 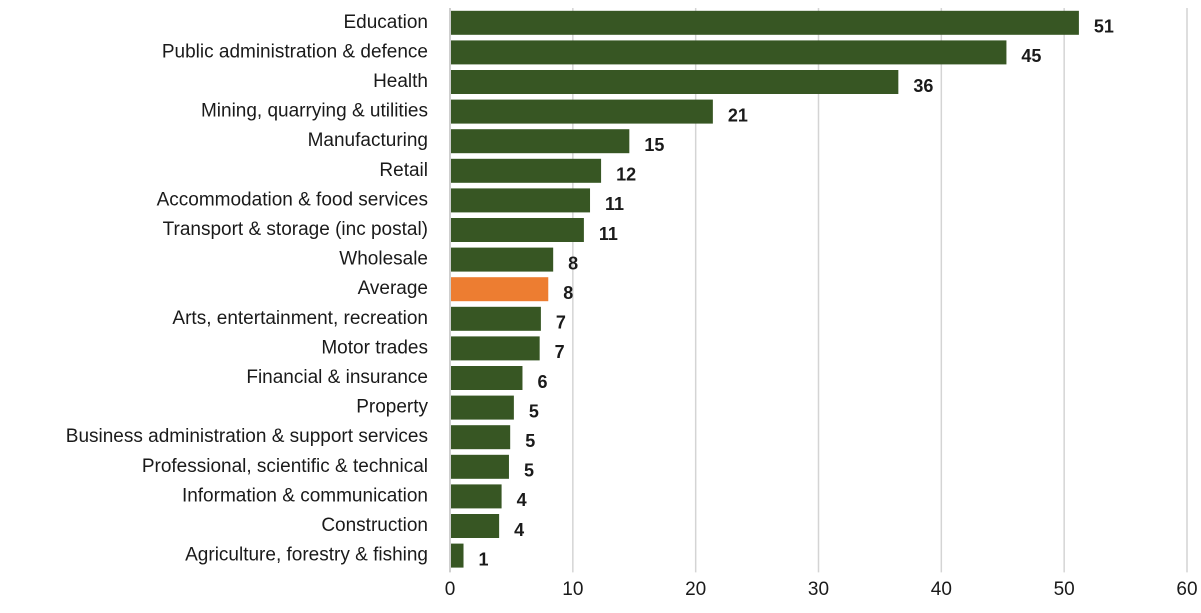 What do you see at coordinates (400, 81) in the screenshot?
I see `category-label-health: Health` at bounding box center [400, 81].